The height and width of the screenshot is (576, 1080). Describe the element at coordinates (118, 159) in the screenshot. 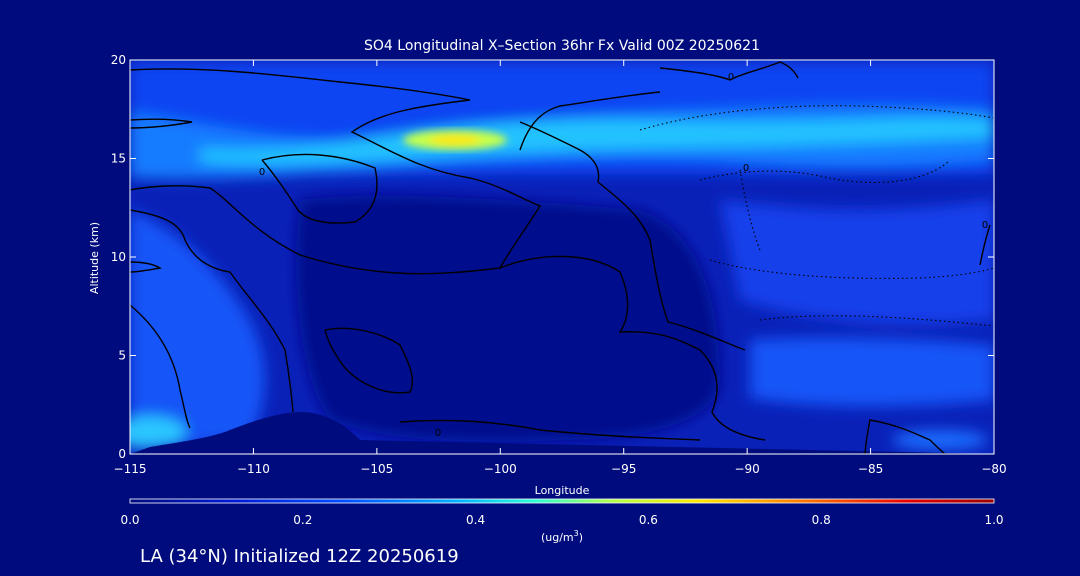

I see `y-tick-label: 15` at that location.